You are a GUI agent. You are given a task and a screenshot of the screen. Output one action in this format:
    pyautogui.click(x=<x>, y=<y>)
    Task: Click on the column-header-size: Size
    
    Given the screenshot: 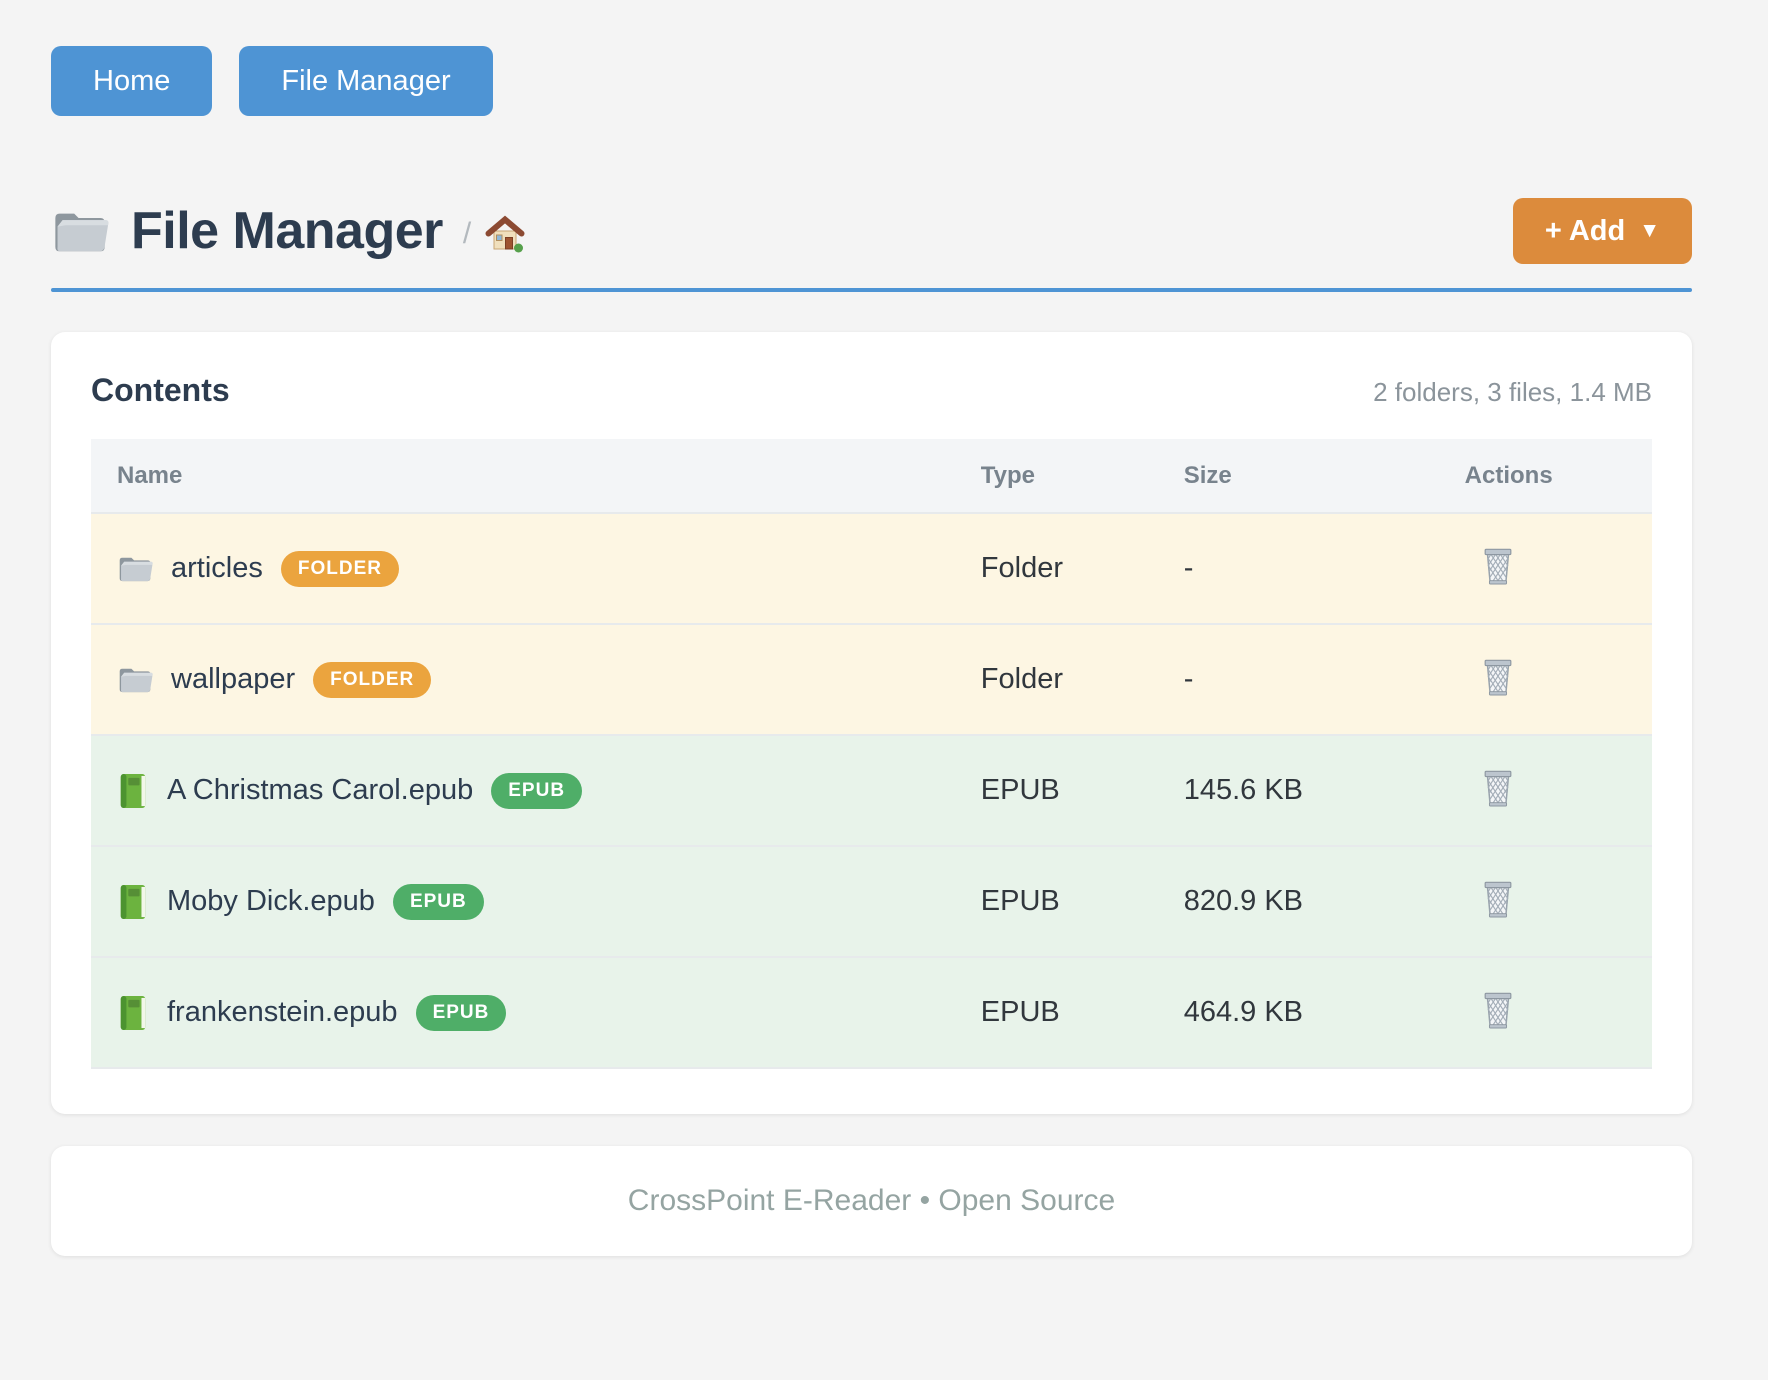 What is the action you would take?
    pyautogui.click(x=1324, y=476)
    